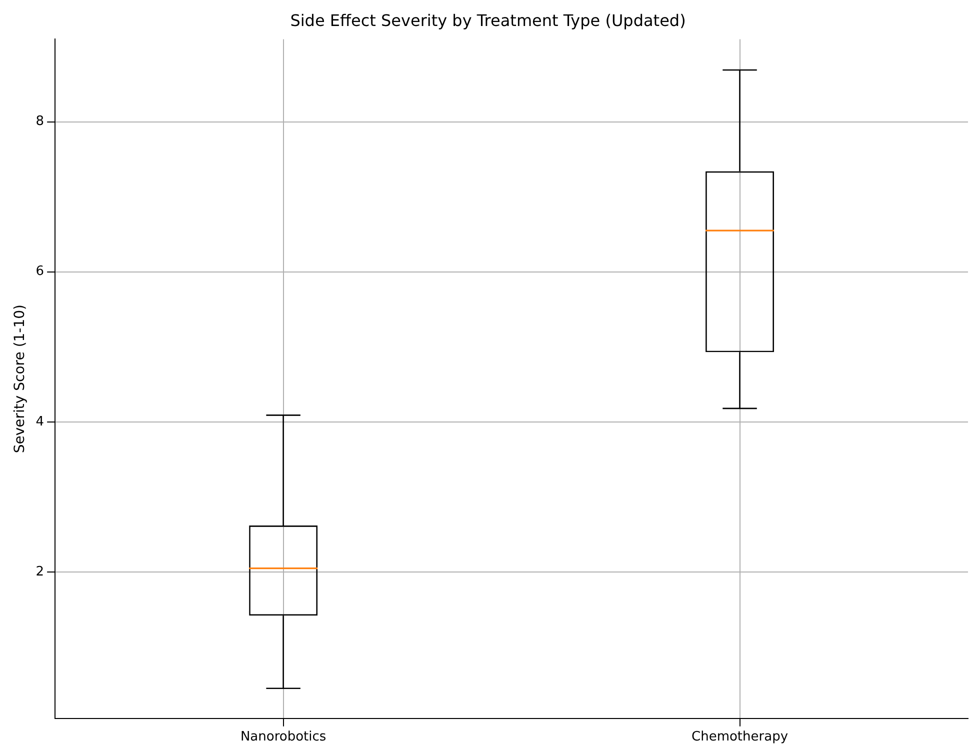 Image resolution: width=980 pixels, height=756 pixels. I want to click on y-tick-label: 6, so click(40, 272).